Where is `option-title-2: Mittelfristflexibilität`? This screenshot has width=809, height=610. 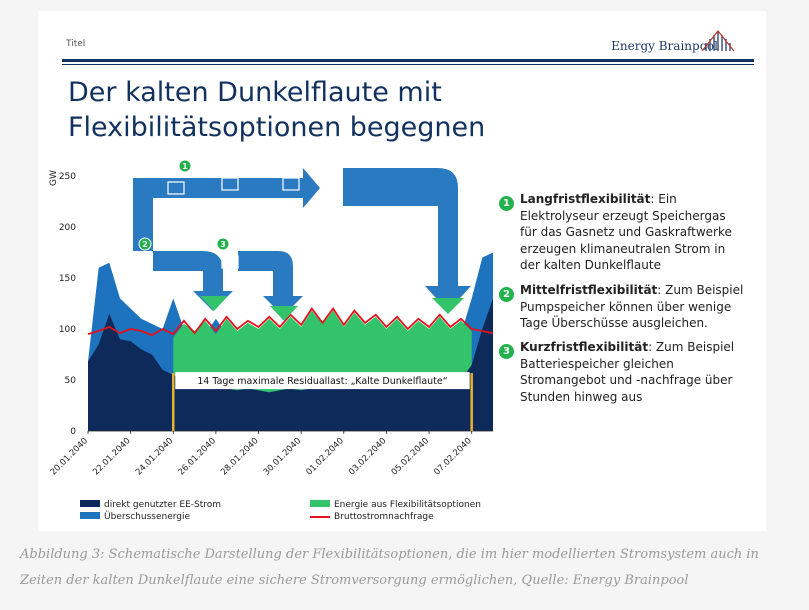
option-title-2: Mittelfristflexibilität is located at coordinates (589, 290).